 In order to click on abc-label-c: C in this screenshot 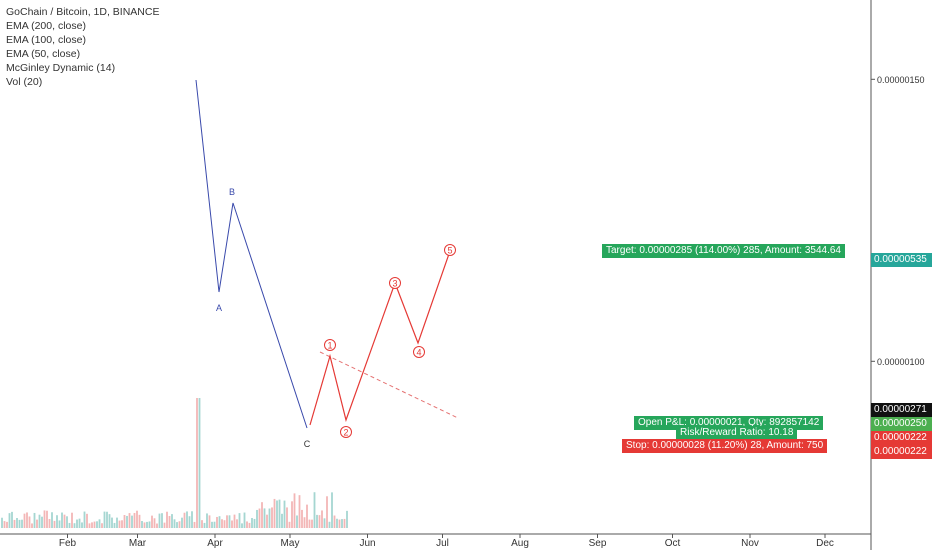, I will do `click(307, 444)`.